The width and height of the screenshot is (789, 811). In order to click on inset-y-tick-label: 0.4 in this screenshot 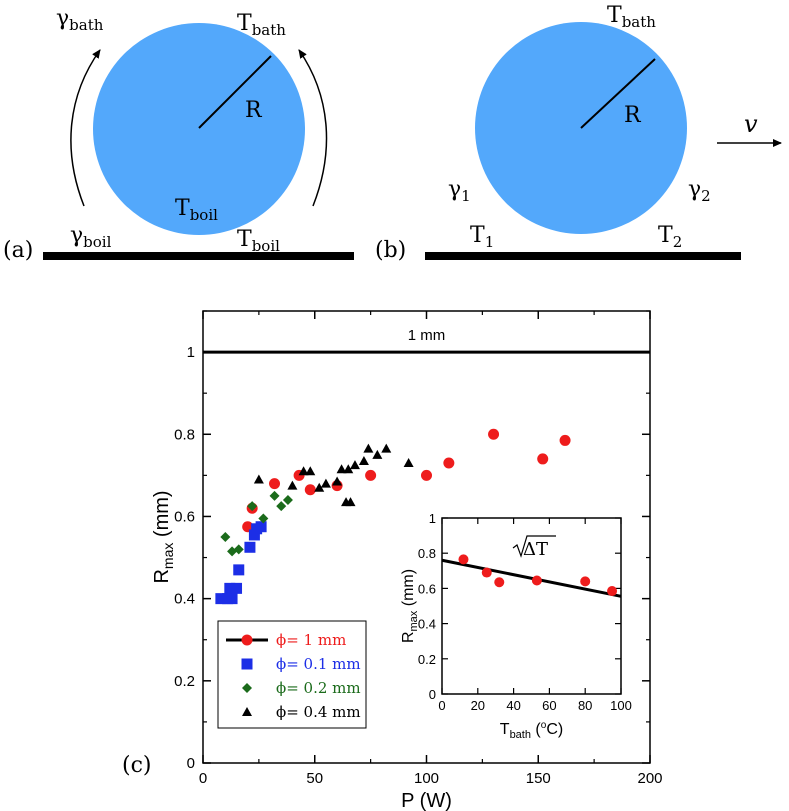, I will do `click(427, 624)`.